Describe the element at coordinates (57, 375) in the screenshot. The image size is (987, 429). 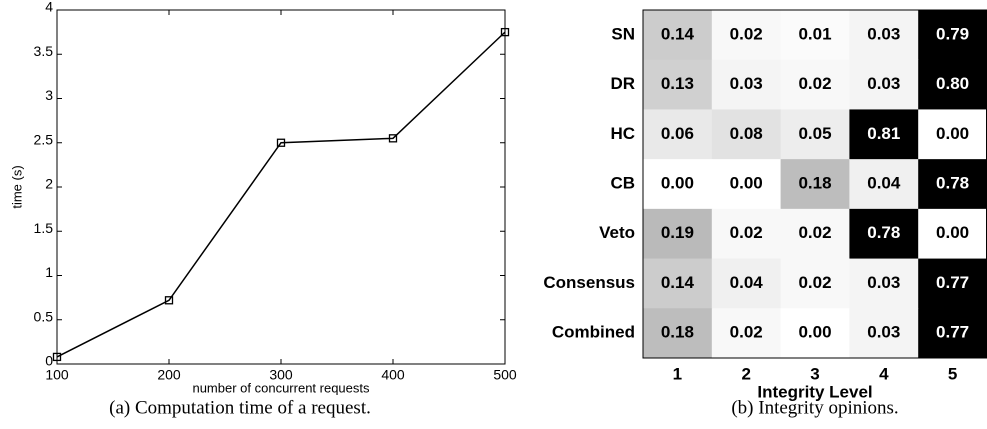
I see `x-tick-label: 100` at that location.